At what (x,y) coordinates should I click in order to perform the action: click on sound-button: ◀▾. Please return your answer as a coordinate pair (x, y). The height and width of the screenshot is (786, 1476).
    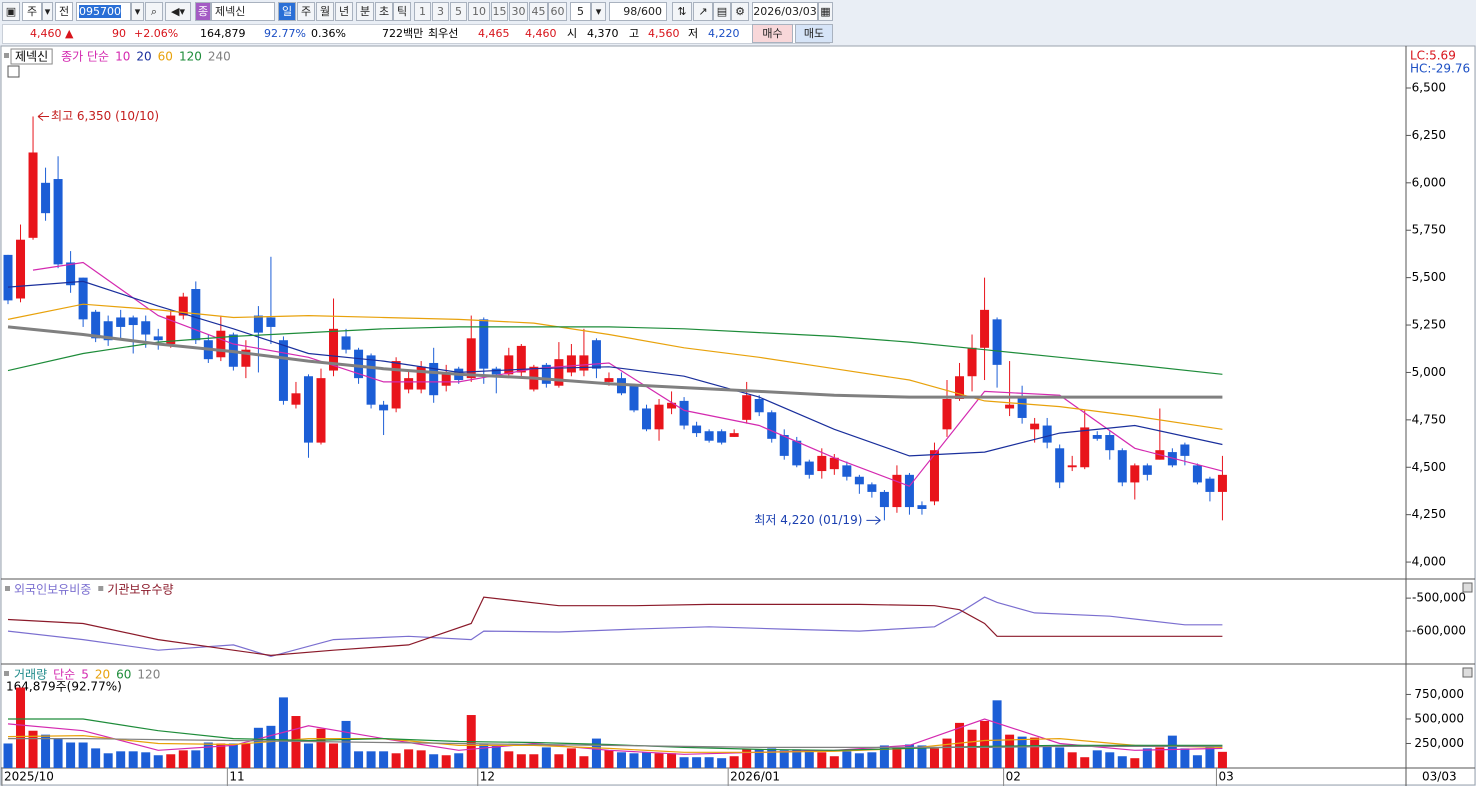
    Looking at the image, I should click on (178, 11).